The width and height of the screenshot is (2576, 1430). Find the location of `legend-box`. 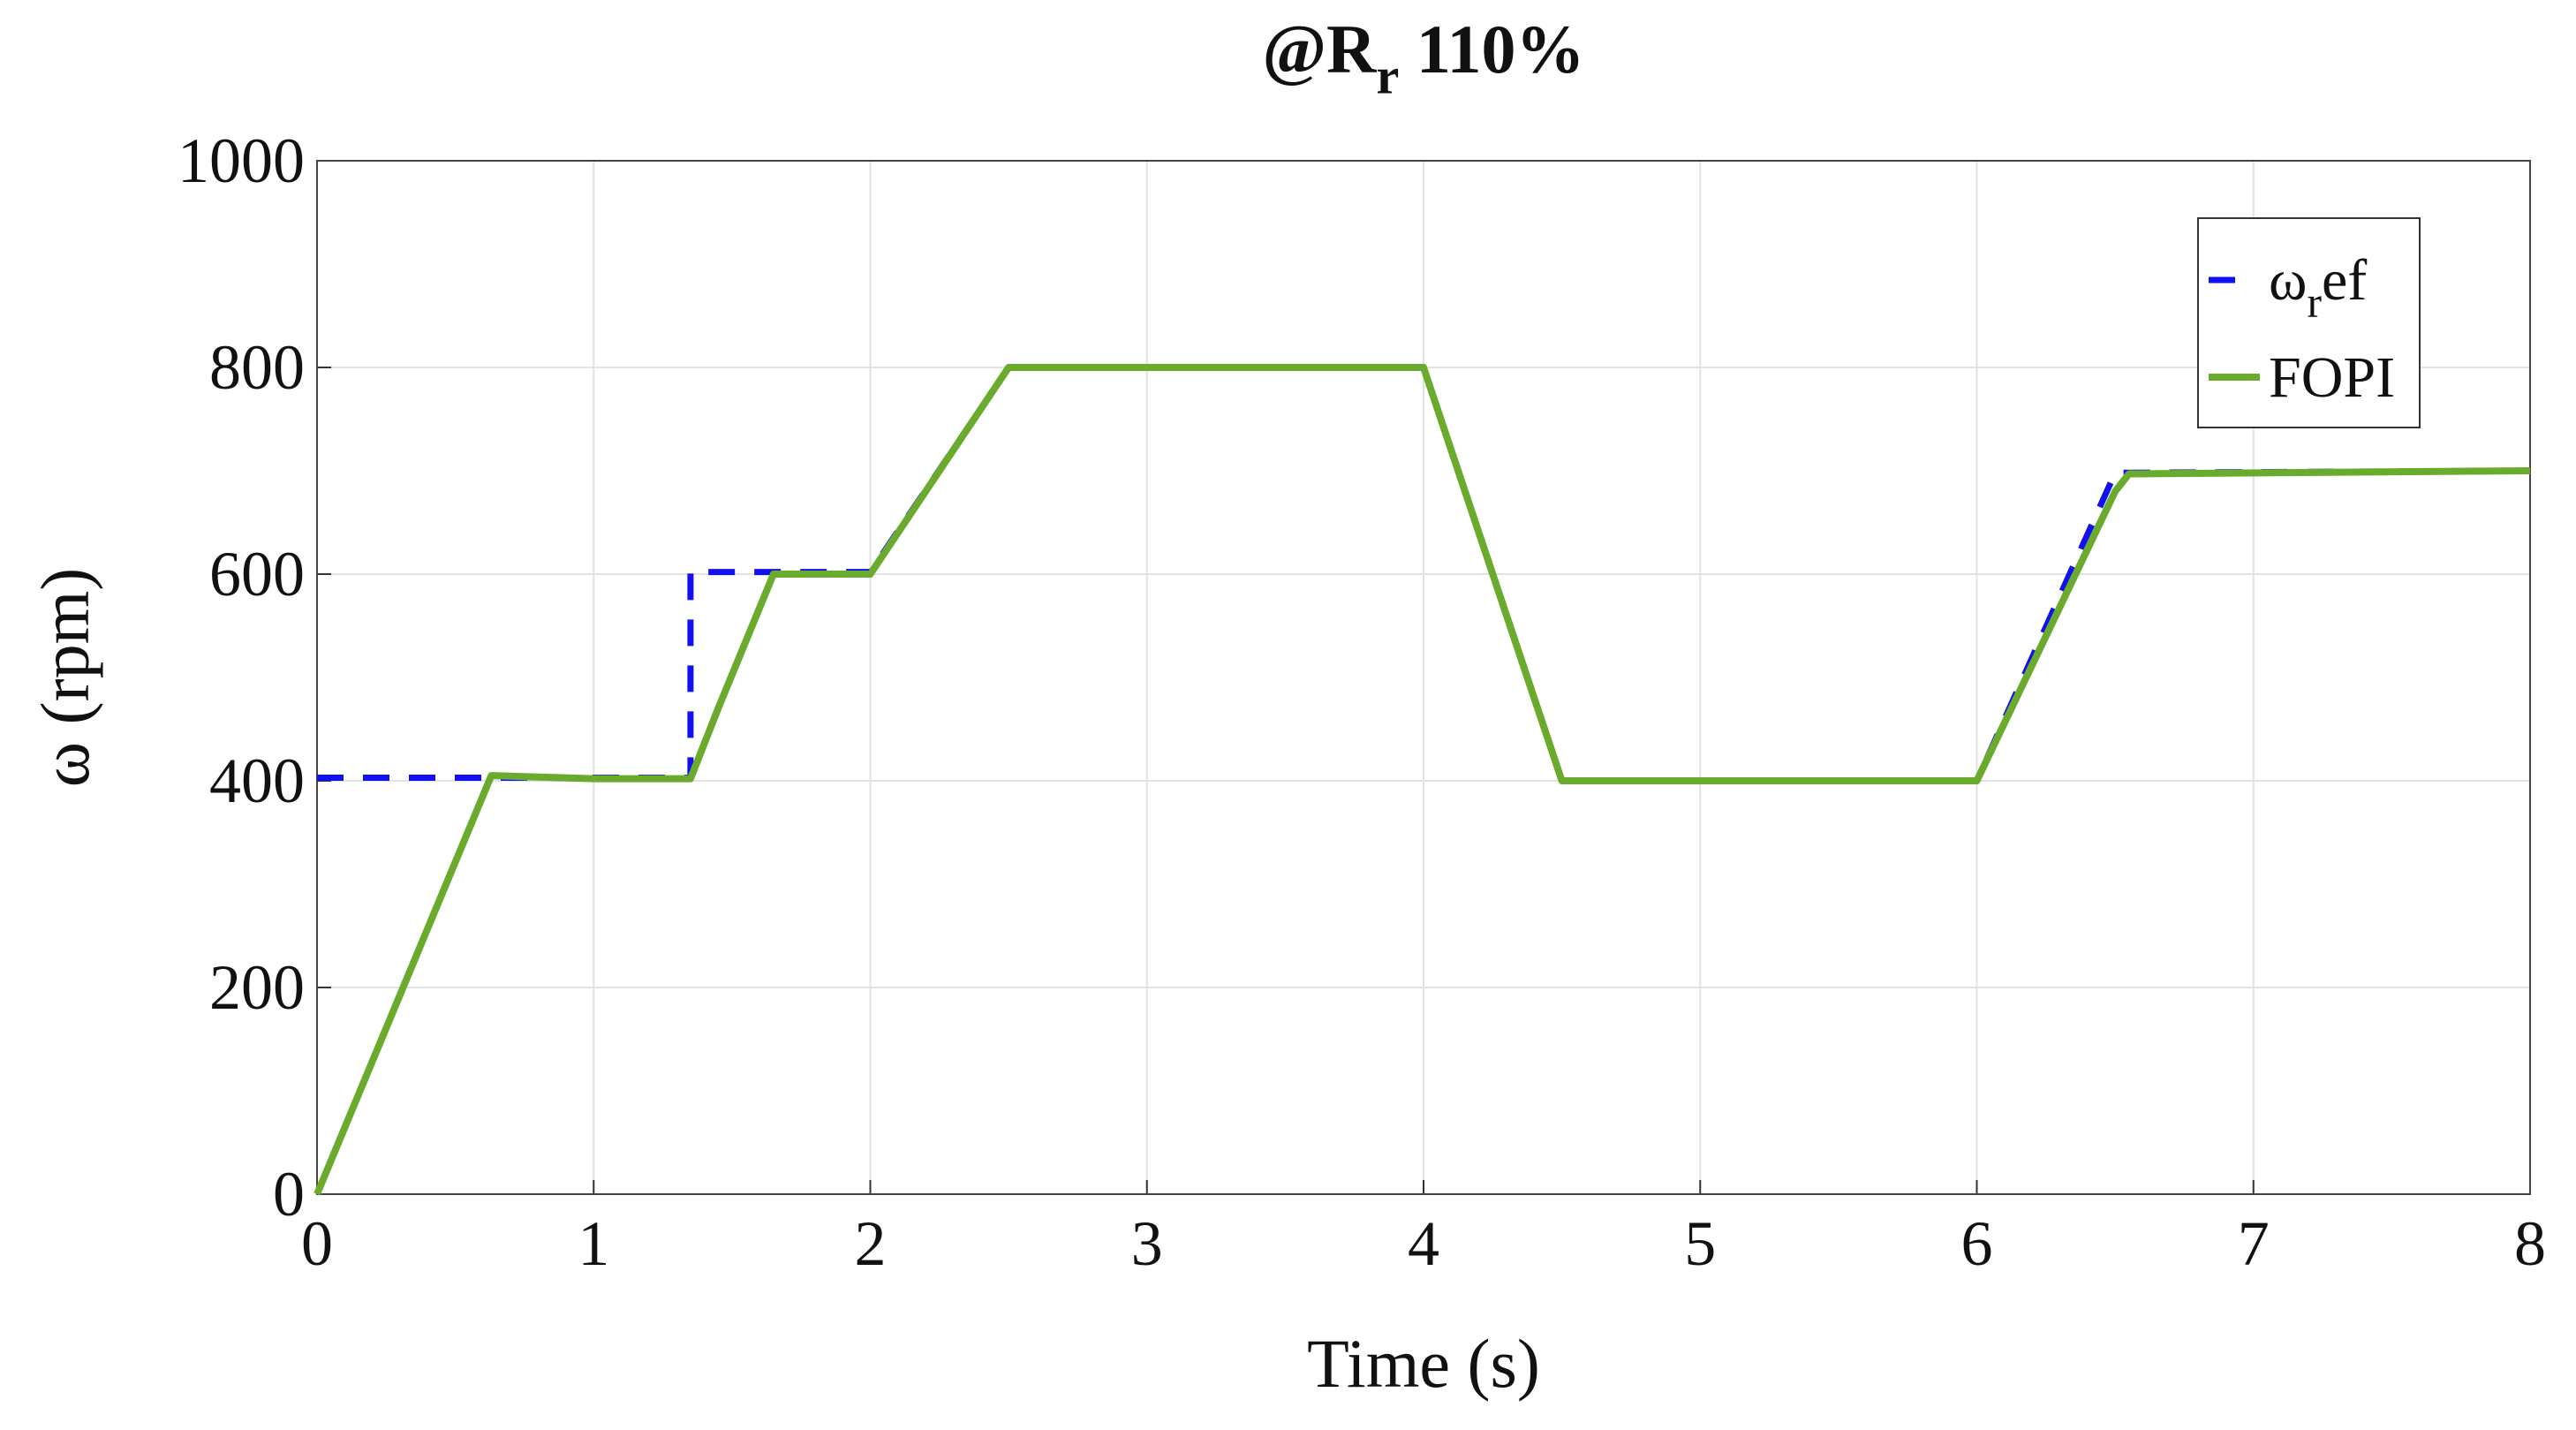

legend-box is located at coordinates (2309, 322).